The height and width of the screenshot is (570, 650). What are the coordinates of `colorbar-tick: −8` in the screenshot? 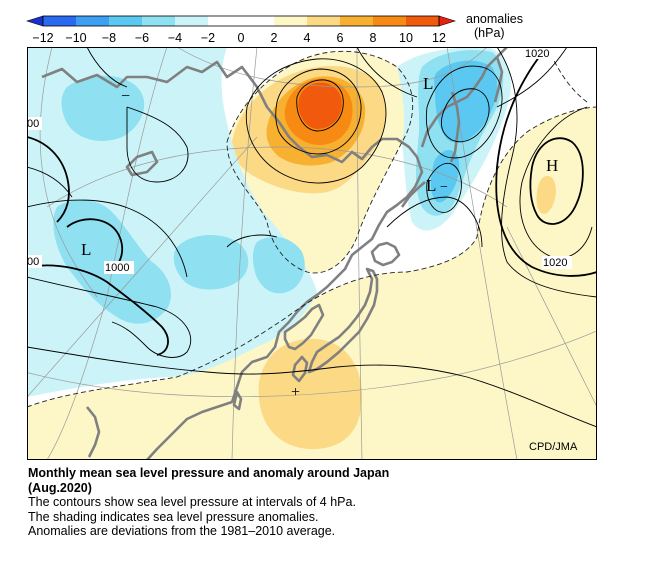 It's located at (109, 38).